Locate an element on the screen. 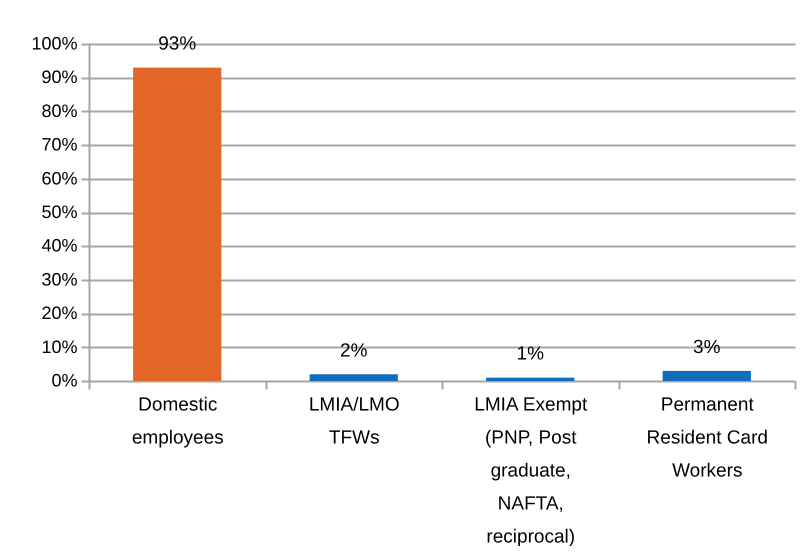 This screenshot has width=808, height=556. data-label: 2% is located at coordinates (354, 351).